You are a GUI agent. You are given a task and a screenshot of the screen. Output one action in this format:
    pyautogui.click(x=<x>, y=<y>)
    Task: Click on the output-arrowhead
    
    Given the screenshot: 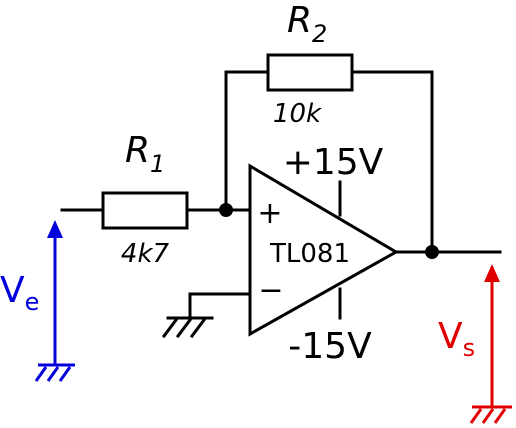 What is the action you would take?
    pyautogui.click(x=492, y=273)
    